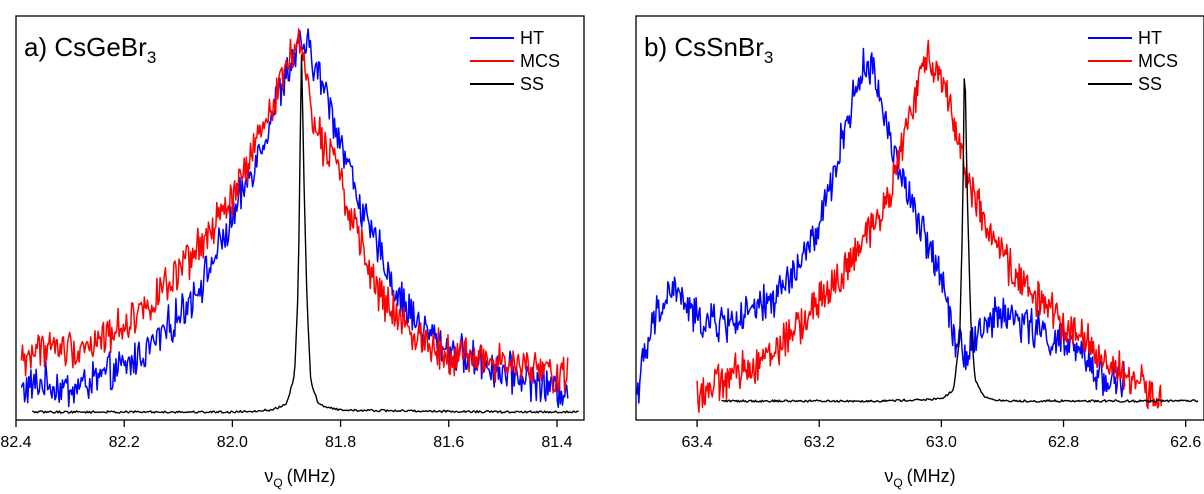 The image size is (1204, 494). What do you see at coordinates (819, 442) in the screenshot?
I see `x-tick-label: 63.2` at bounding box center [819, 442].